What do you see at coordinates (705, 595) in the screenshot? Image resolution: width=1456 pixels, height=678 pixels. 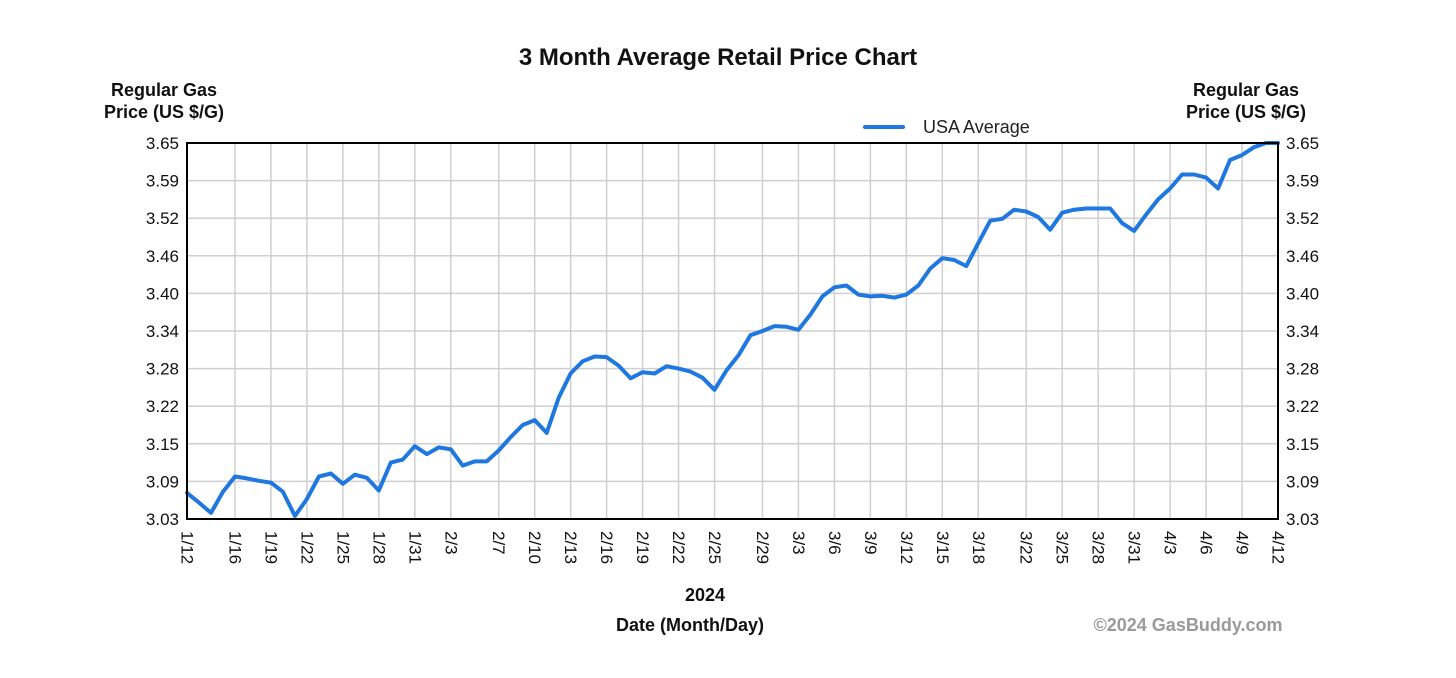 I see `x-axis-year-label: 2024` at bounding box center [705, 595].